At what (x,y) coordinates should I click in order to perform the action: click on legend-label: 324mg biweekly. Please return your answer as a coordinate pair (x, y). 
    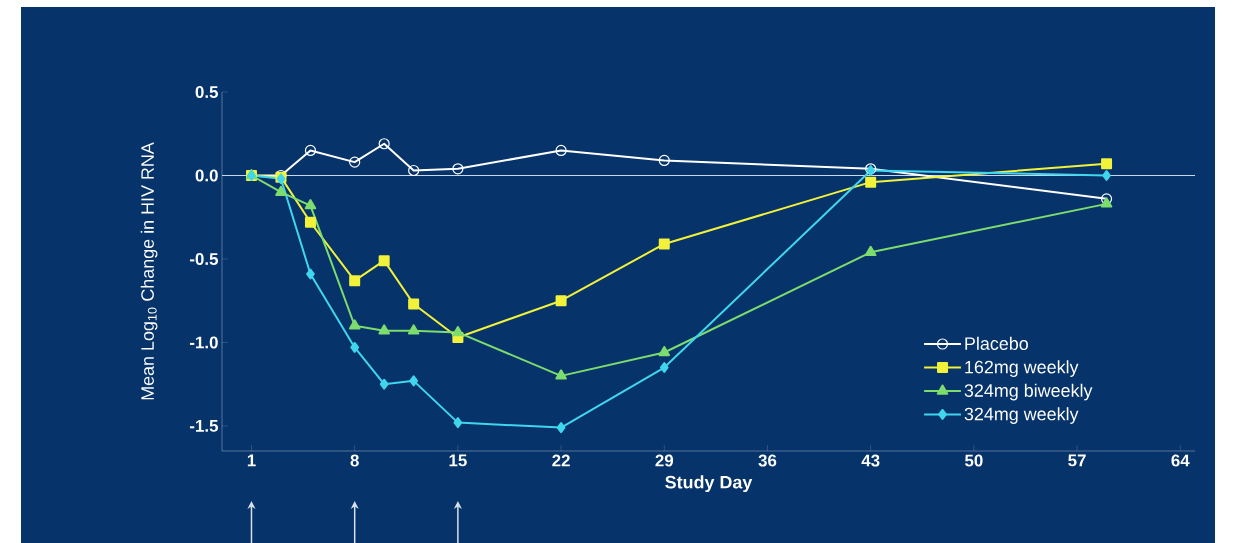
    Looking at the image, I should click on (1028, 392).